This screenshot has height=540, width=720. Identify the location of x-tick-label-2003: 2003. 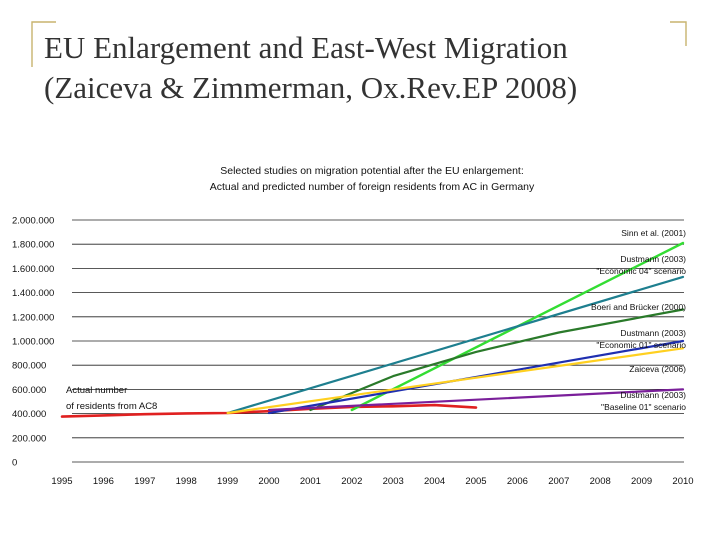
(393, 481).